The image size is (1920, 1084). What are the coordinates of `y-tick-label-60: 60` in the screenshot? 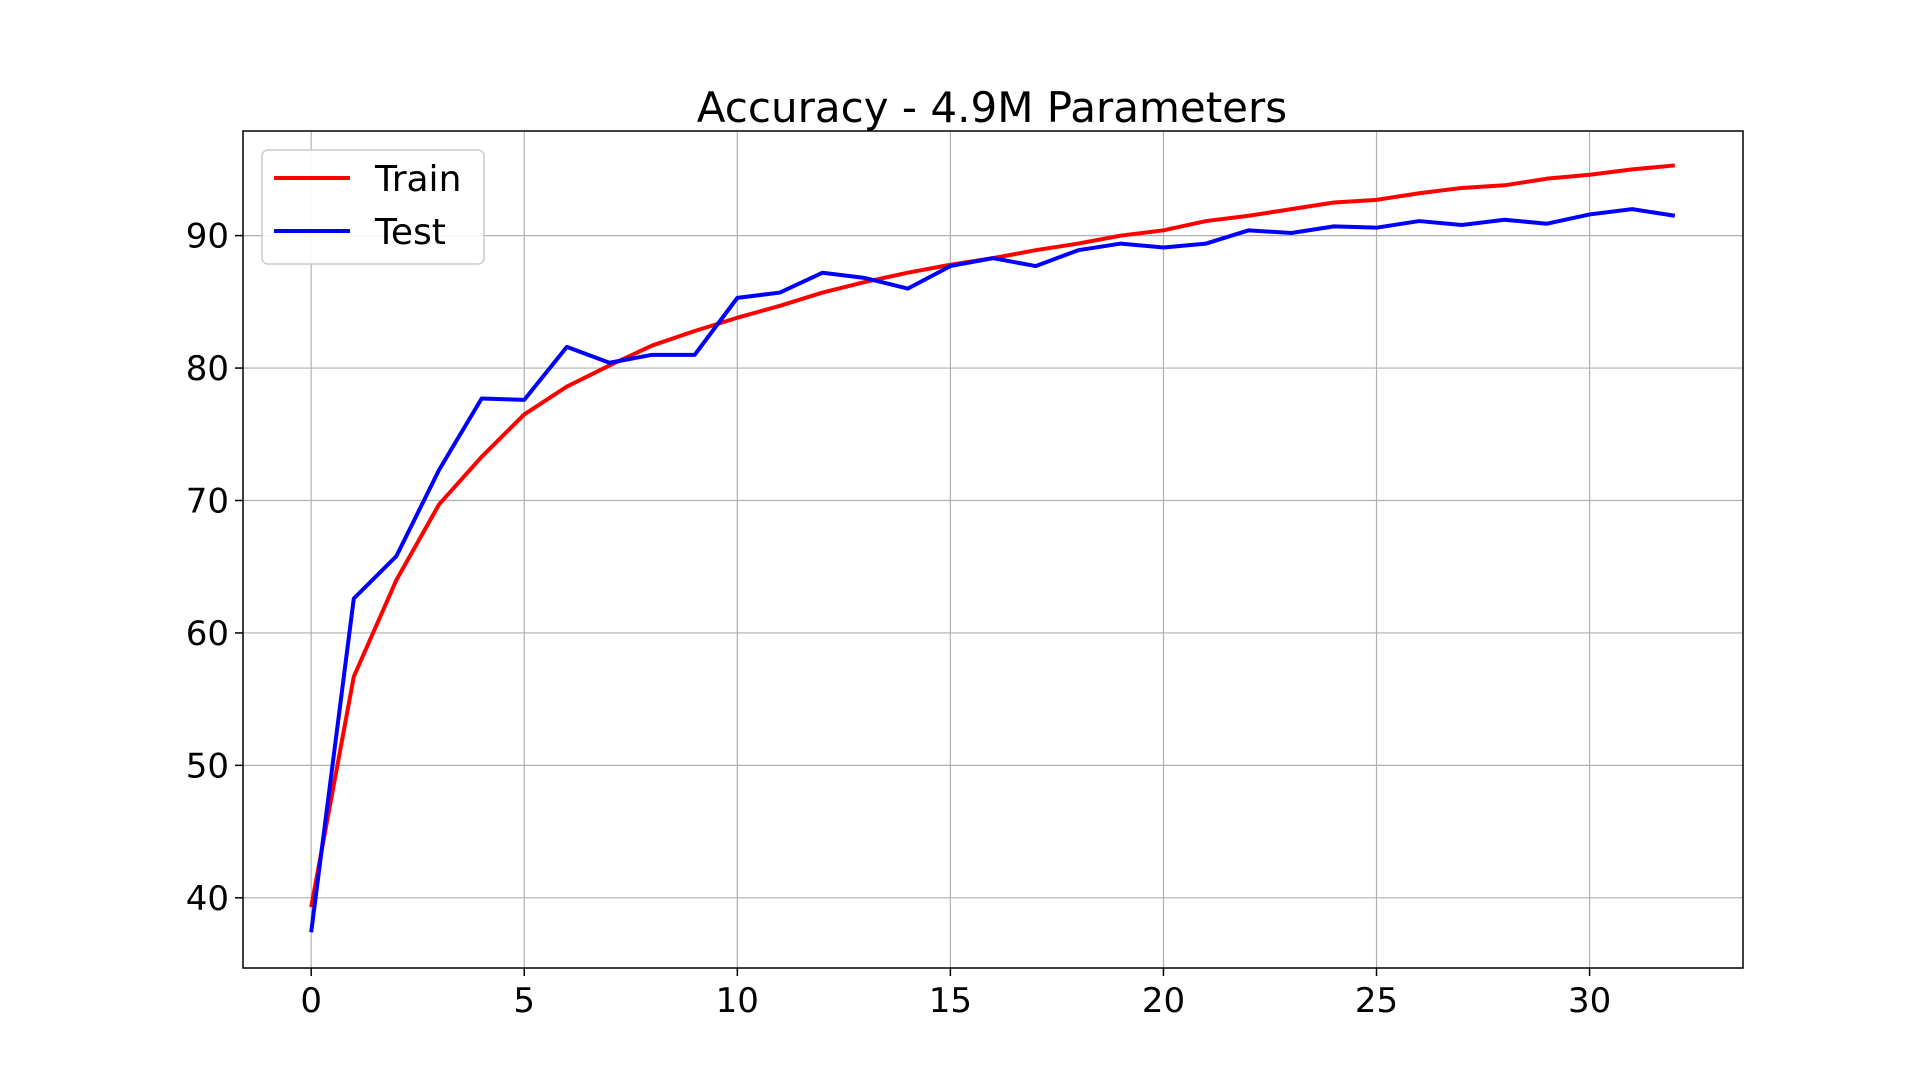 It's located at (207, 634).